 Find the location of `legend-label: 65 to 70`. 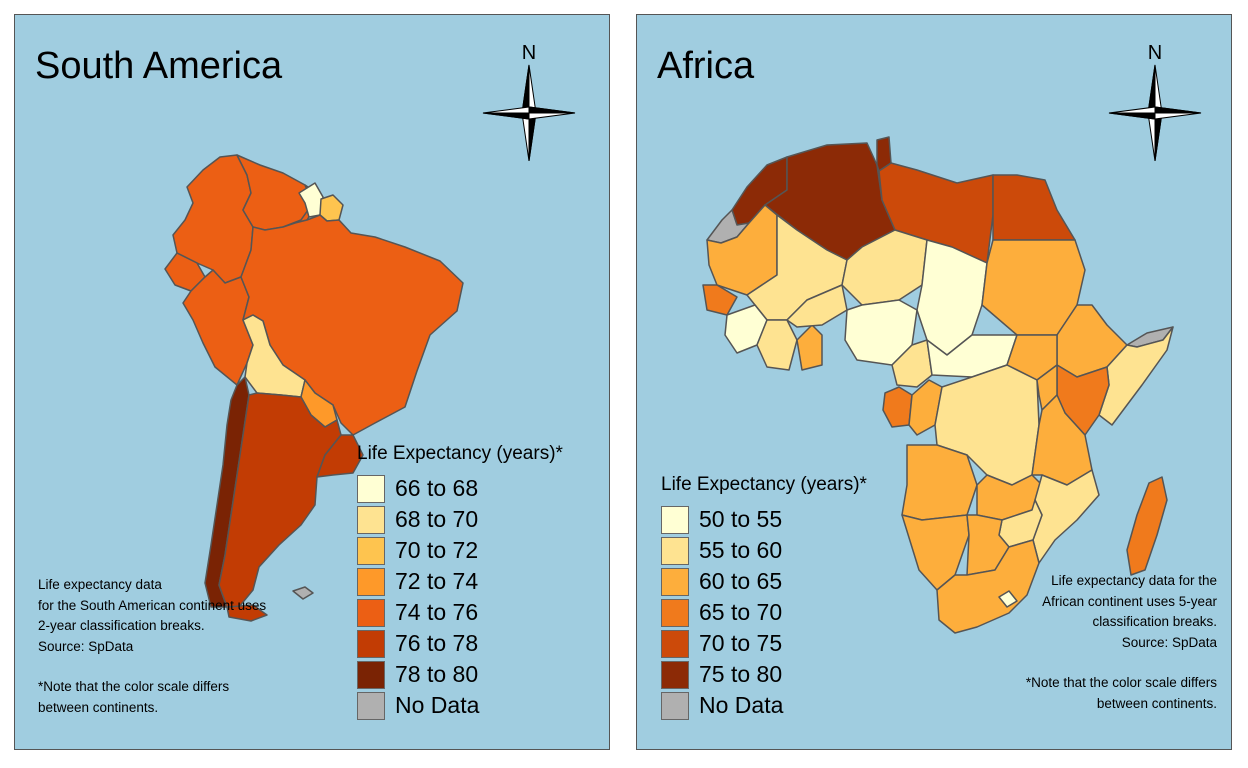

legend-label: 65 to 70 is located at coordinates (741, 612).